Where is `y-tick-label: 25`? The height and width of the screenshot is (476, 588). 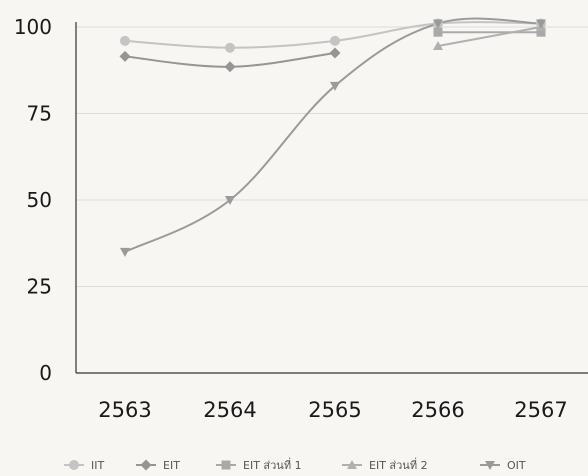
y-tick-label: 25 is located at coordinates (39, 287).